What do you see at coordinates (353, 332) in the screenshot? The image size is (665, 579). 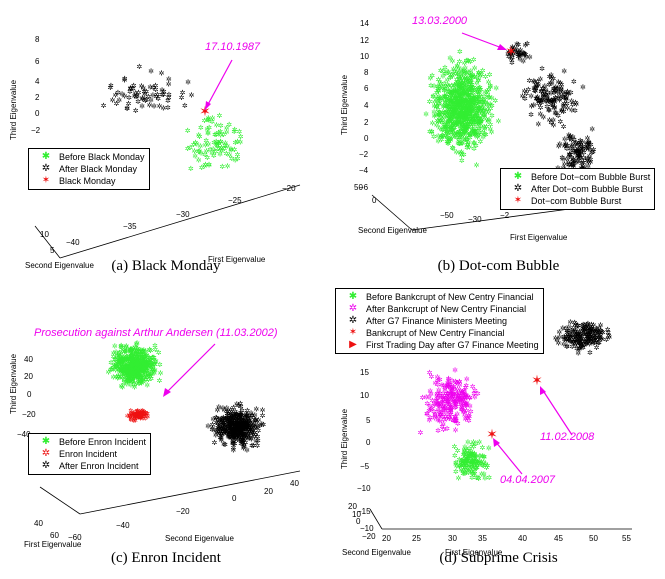 I see `legend-marker-icon: ✶` at bounding box center [353, 332].